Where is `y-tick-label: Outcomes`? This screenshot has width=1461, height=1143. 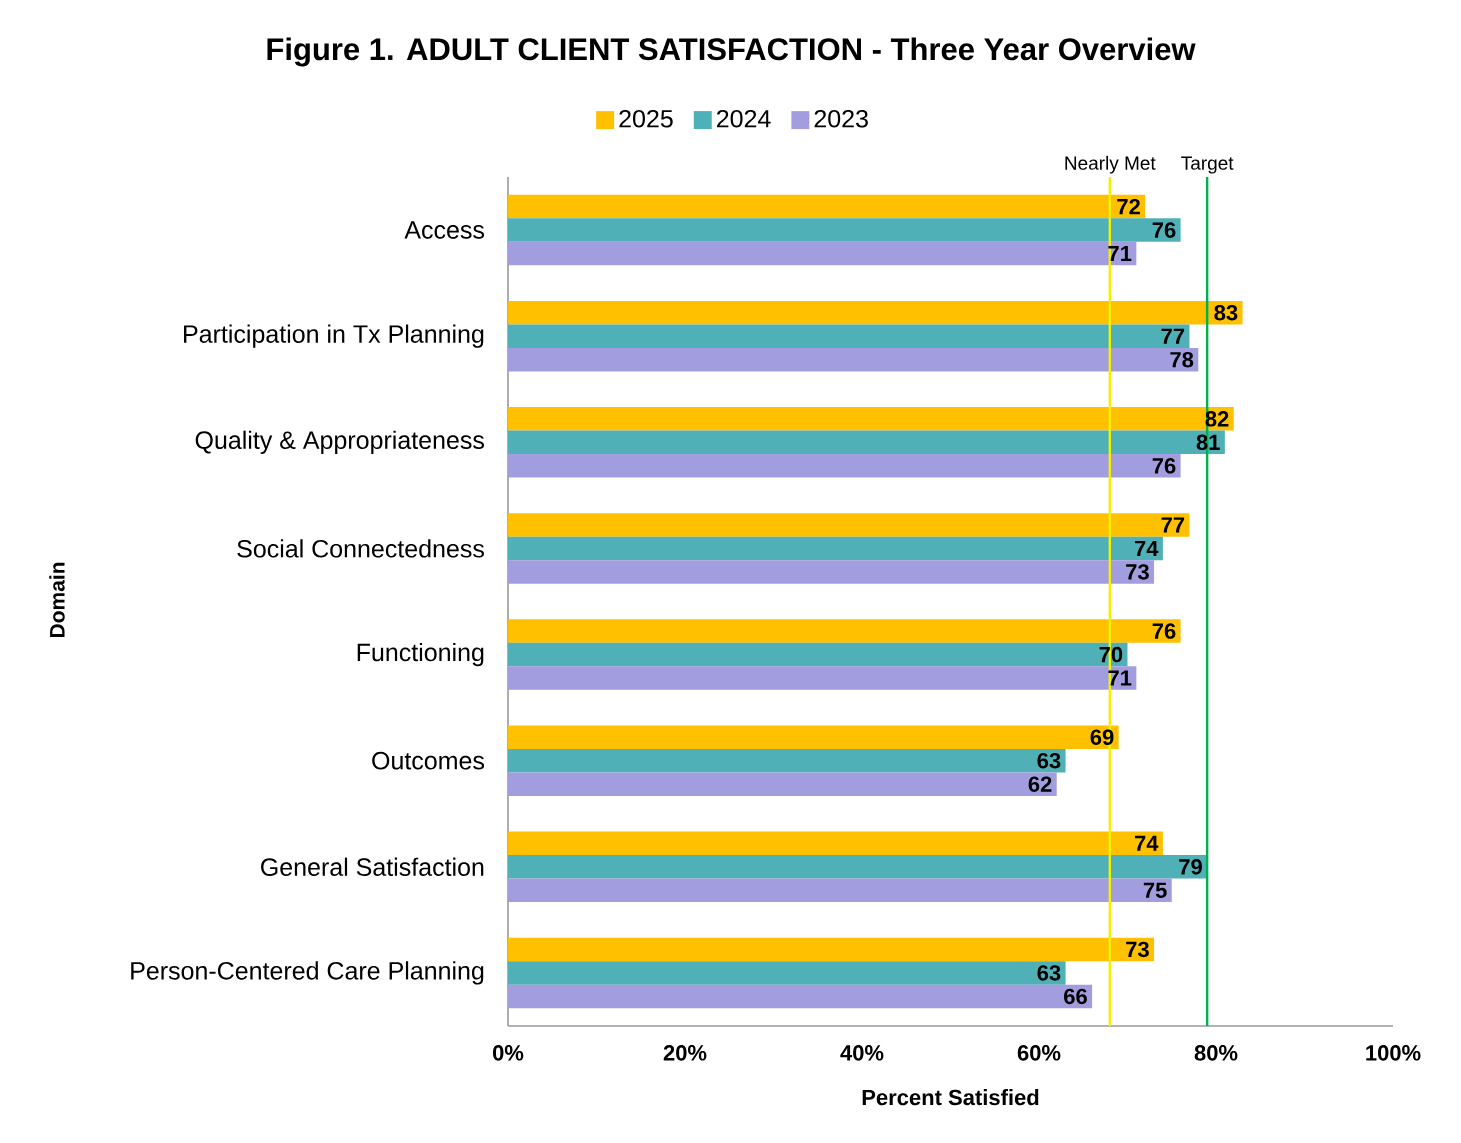
y-tick-label: Outcomes is located at coordinates (428, 760).